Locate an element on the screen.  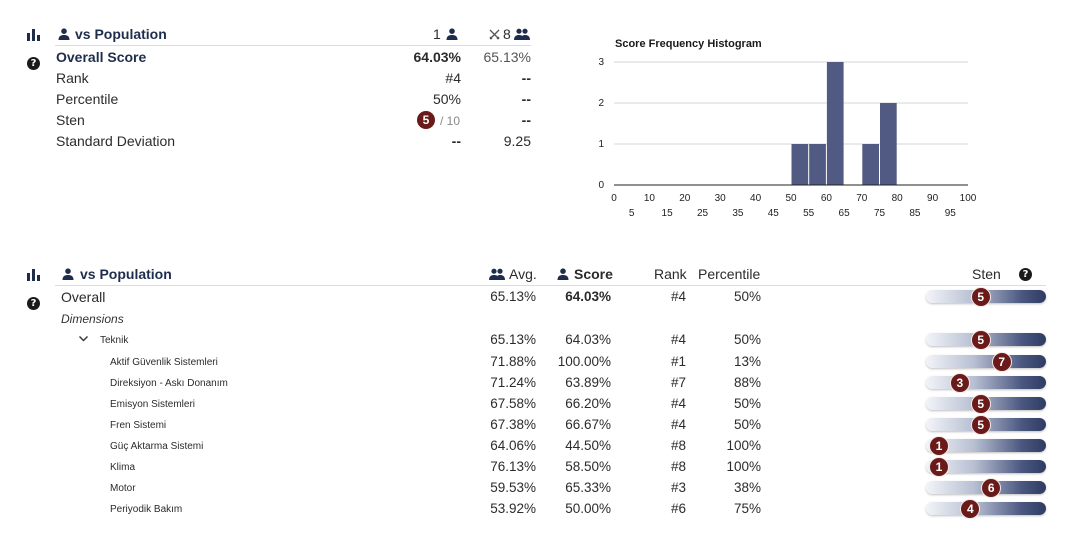
summary-label-stddev: Standard Deviation is located at coordinates (116, 141).